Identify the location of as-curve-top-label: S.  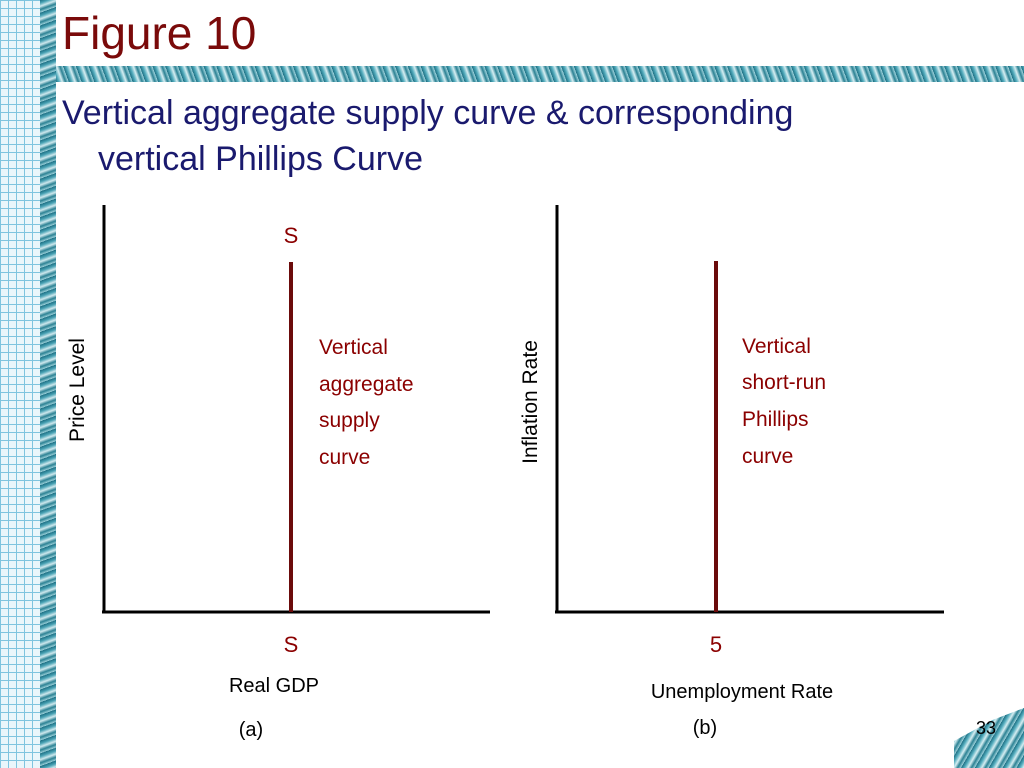
(291, 235).